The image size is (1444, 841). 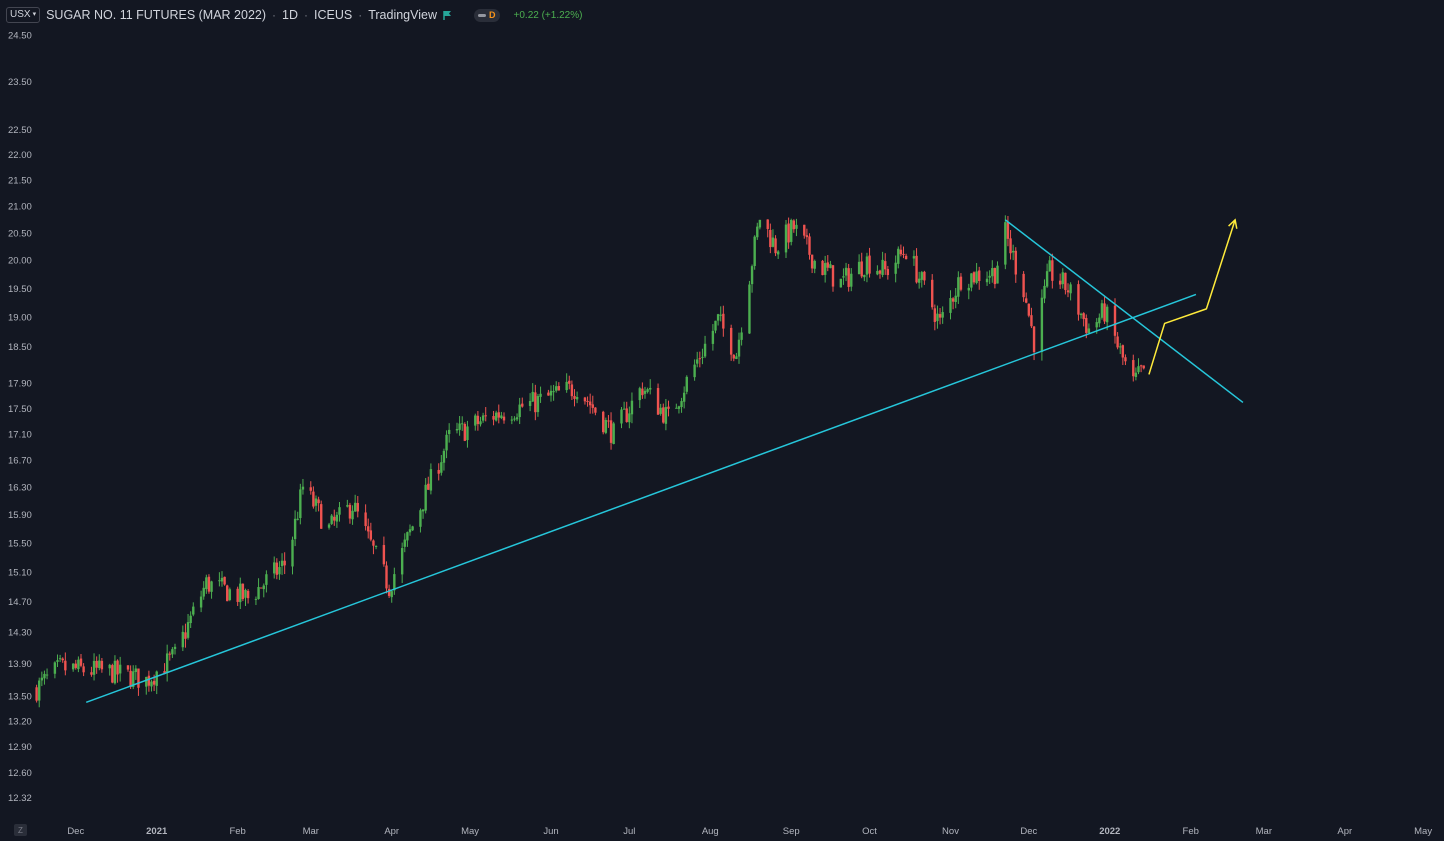 I want to click on resistance-trendline, so click(x=1124, y=311).